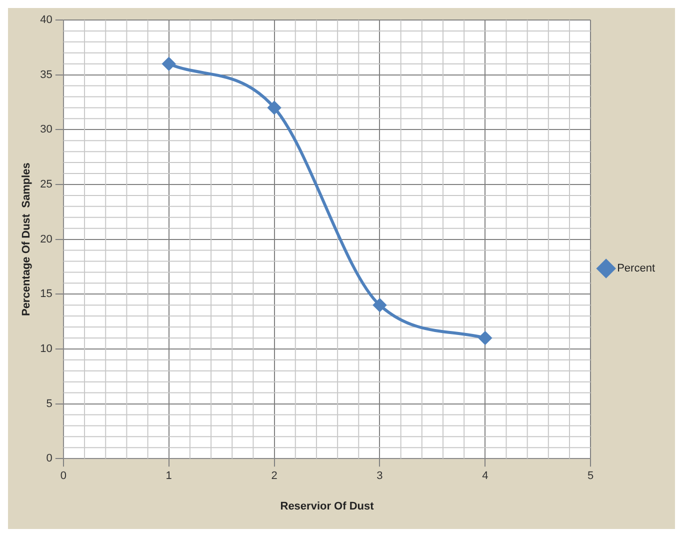  I want to click on x-tick-label: 2, so click(274, 476).